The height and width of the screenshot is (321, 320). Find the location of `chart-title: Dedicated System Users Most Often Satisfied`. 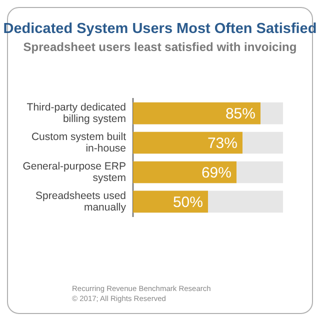

chart-title: Dedicated System Users Most Often Satisfied is located at coordinates (160, 29).